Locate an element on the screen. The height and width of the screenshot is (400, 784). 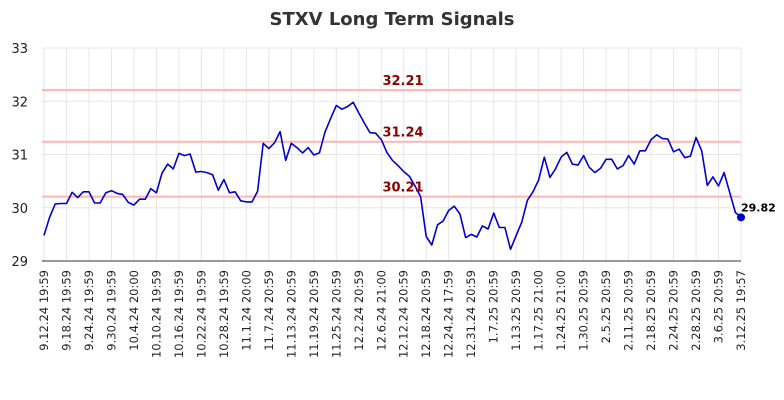
y-tick-label: 29 is located at coordinates (19, 262).